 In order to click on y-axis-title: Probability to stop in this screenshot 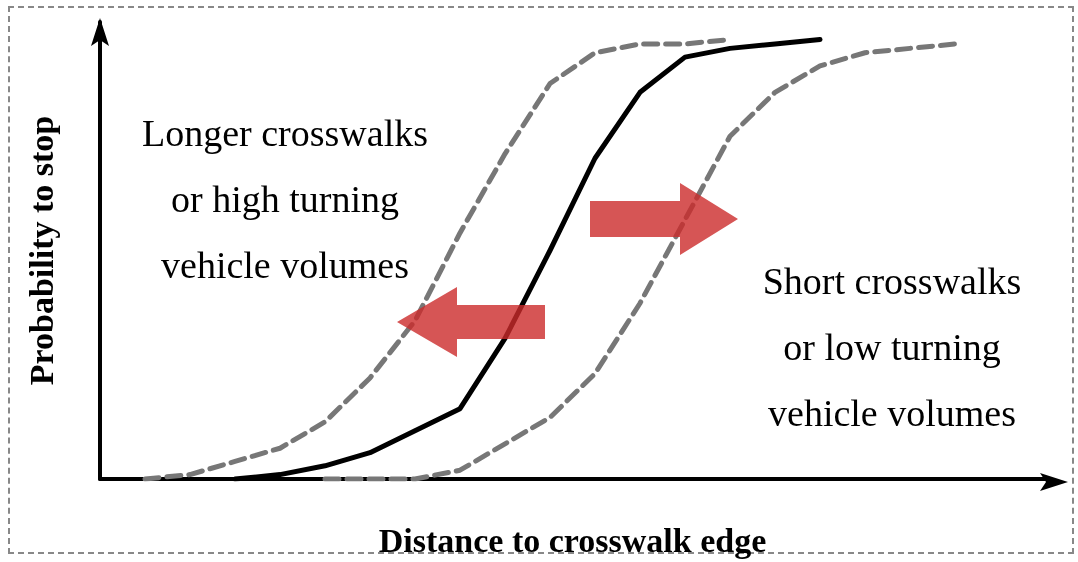, I will do `click(41, 250)`.